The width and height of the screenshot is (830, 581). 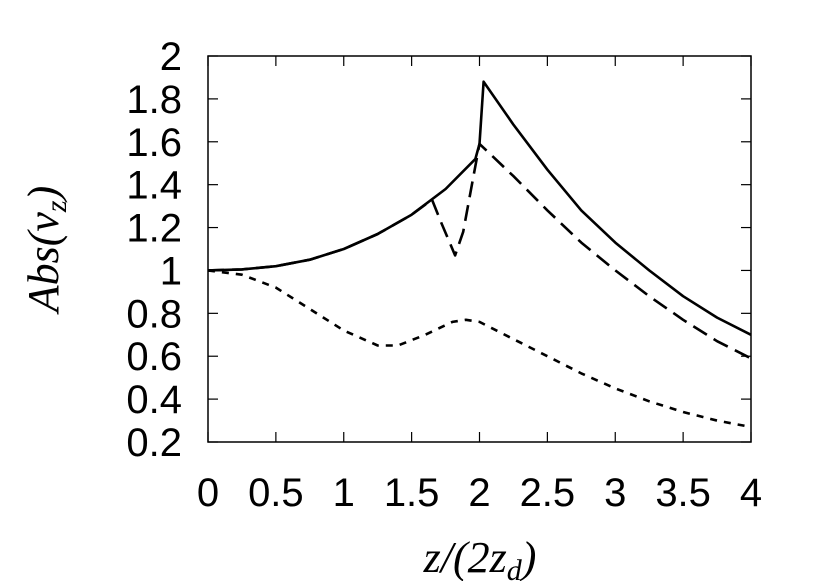 What do you see at coordinates (171, 271) in the screenshot?
I see `y-tick-label: 1` at bounding box center [171, 271].